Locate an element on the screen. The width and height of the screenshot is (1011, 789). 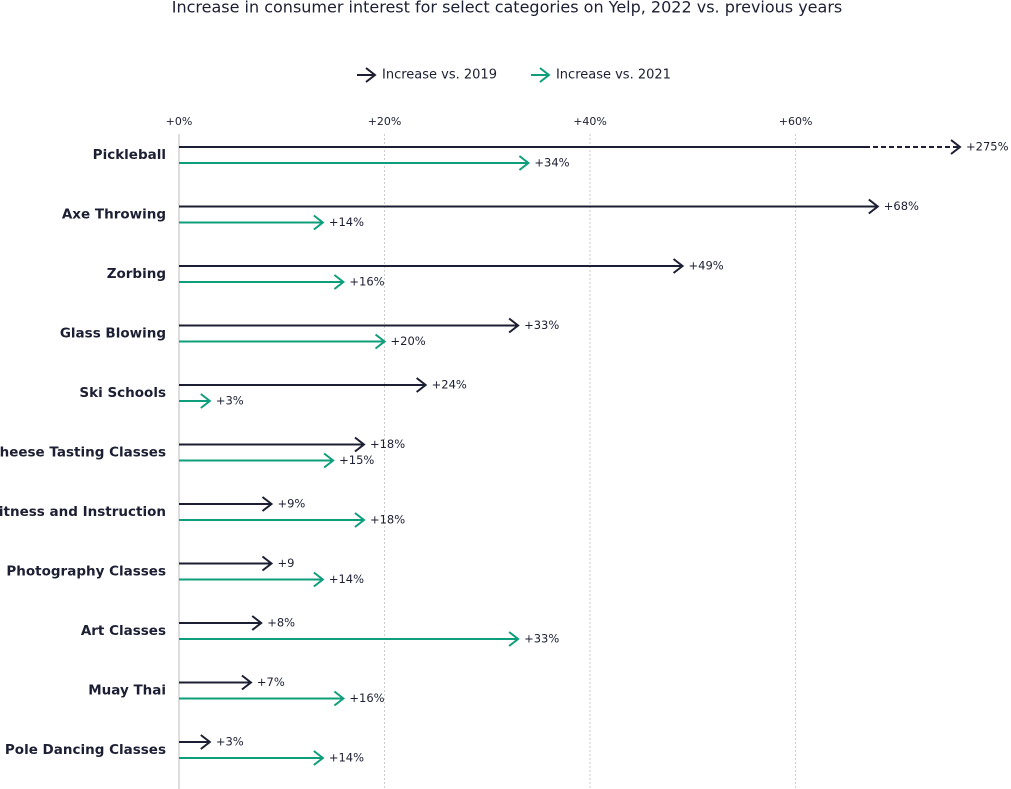
category-label: Zorbing is located at coordinates (136, 274).